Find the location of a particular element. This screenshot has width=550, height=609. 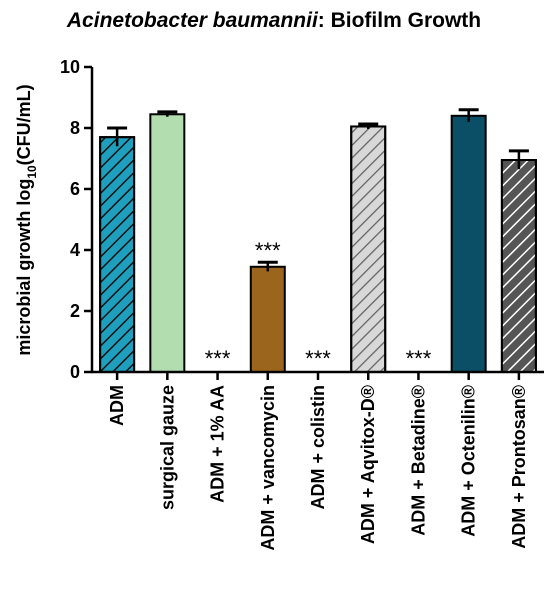

y-tick-label: 10 is located at coordinates (70, 67).